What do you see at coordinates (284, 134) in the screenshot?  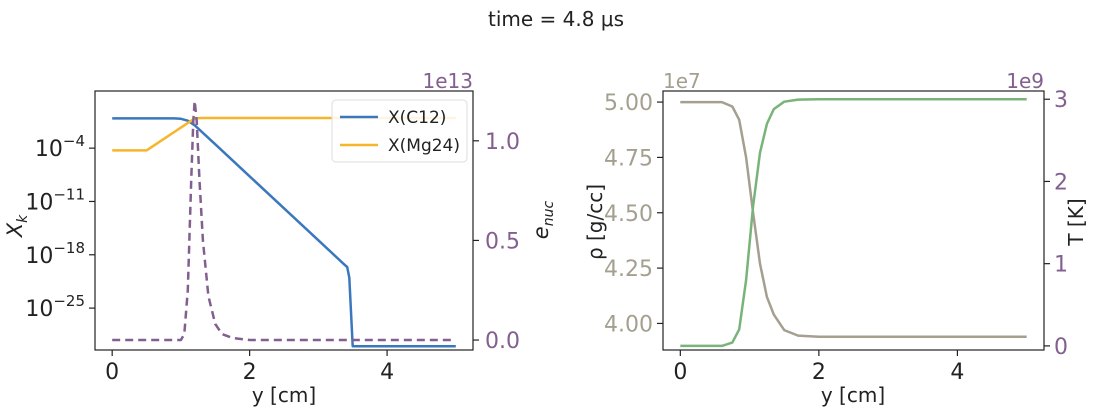 I see `series-line-xmg24` at bounding box center [284, 134].